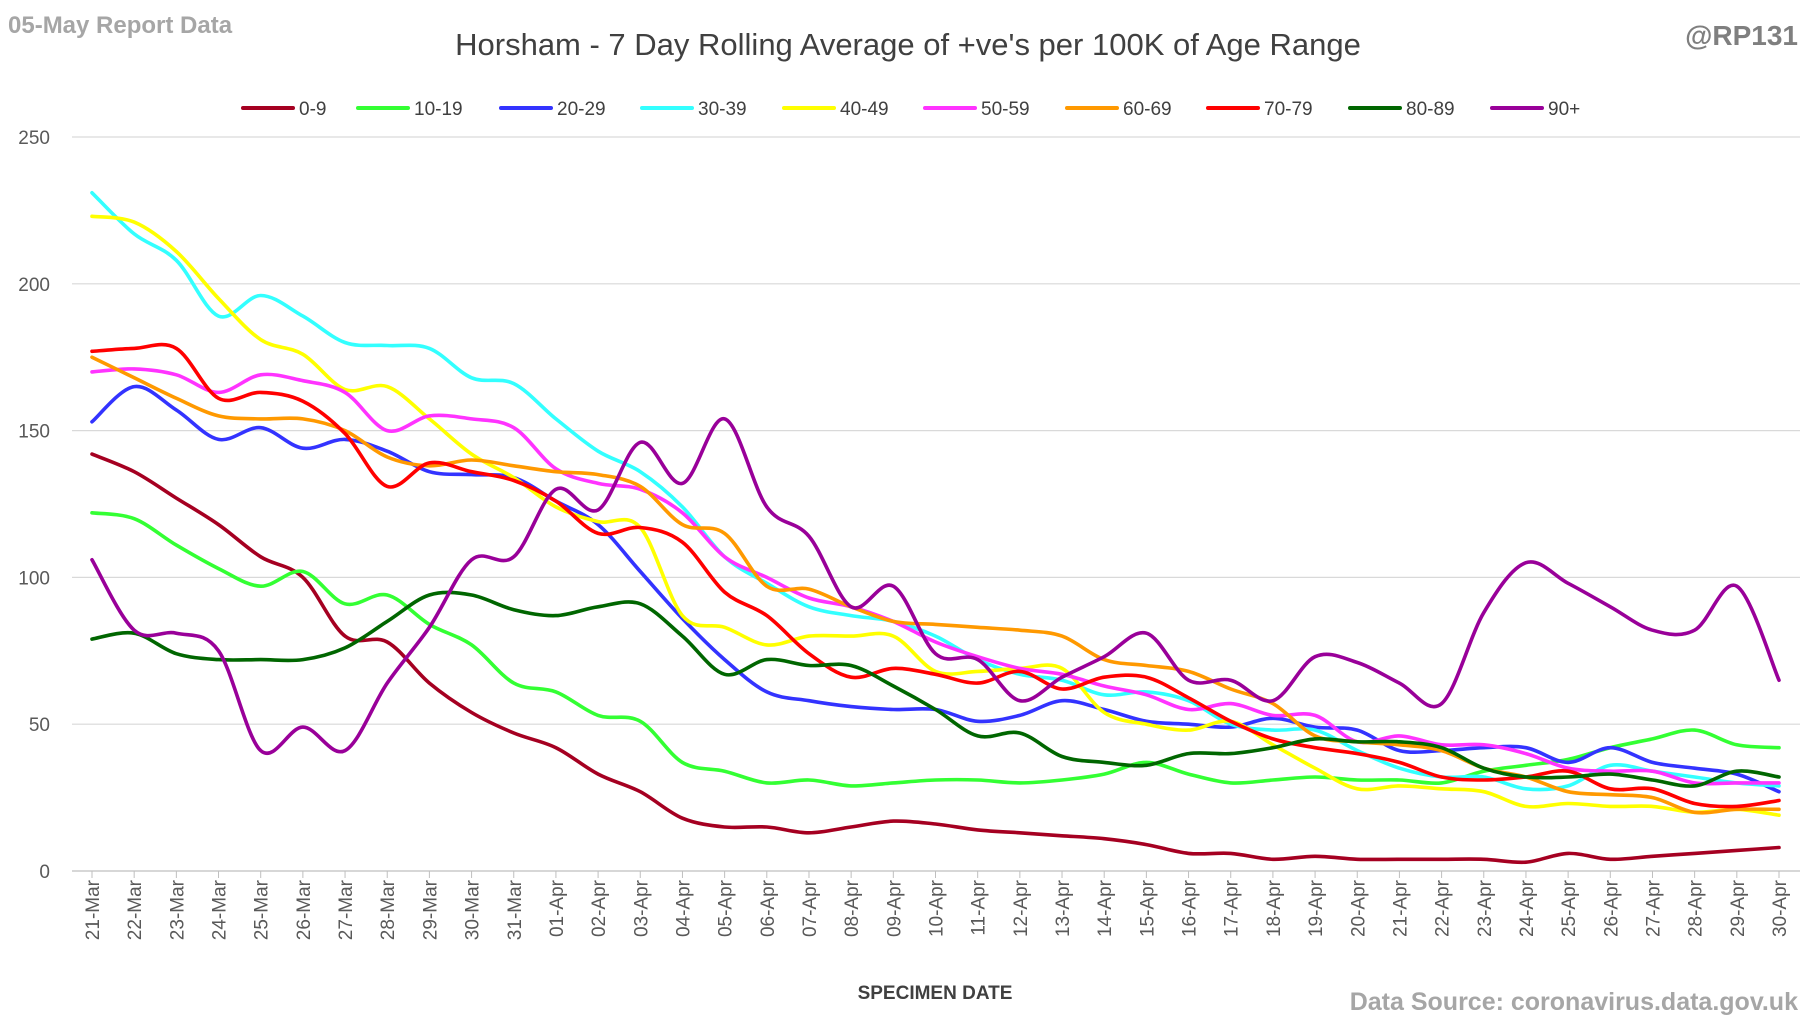 Image resolution: width=1816 pixels, height=1022 pixels. Describe the element at coordinates (430, 909) in the screenshot. I see `x-tick-label: 29-Mar` at that location.